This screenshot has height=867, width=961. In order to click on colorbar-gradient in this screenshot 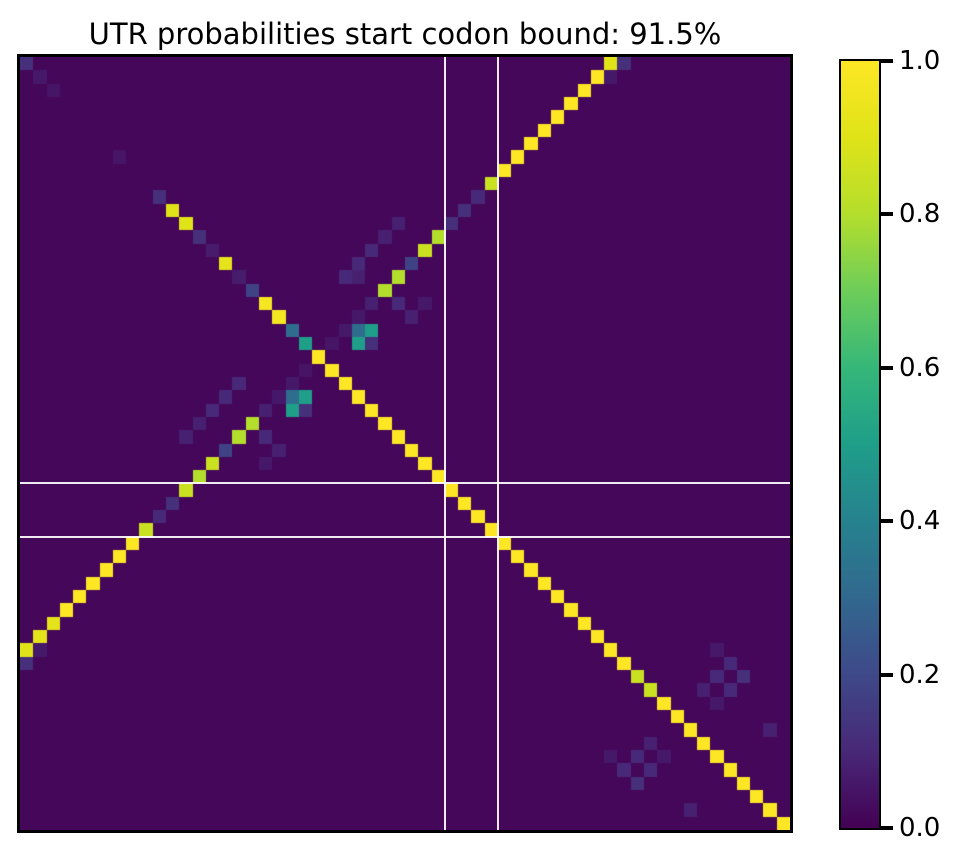, I will do `click(860, 444)`.